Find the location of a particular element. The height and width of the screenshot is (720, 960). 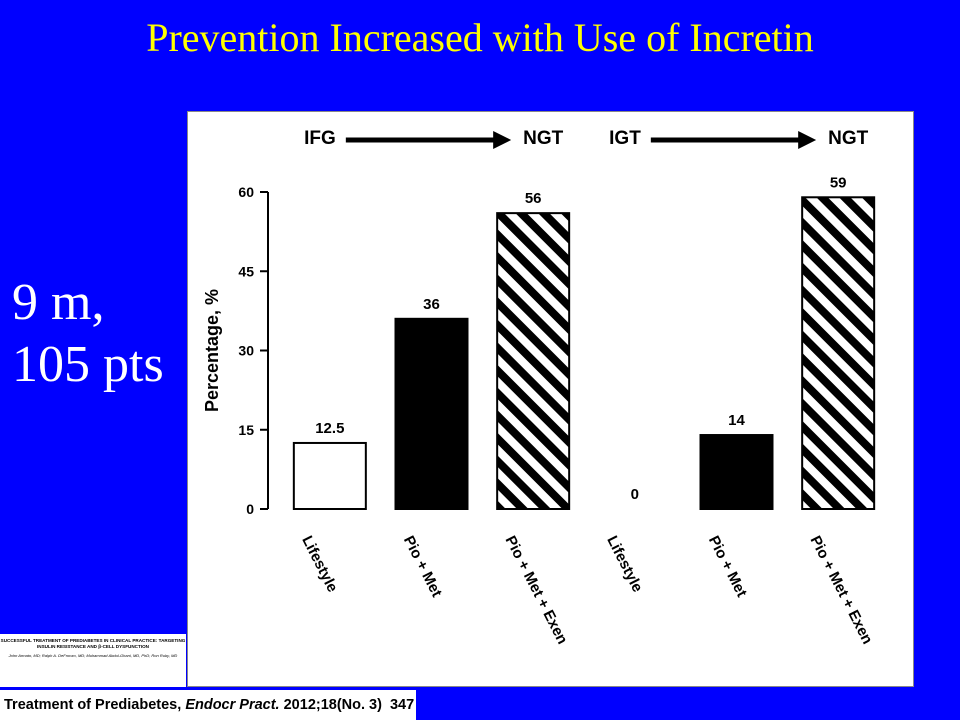

data-label: 56 is located at coordinates (533, 198).